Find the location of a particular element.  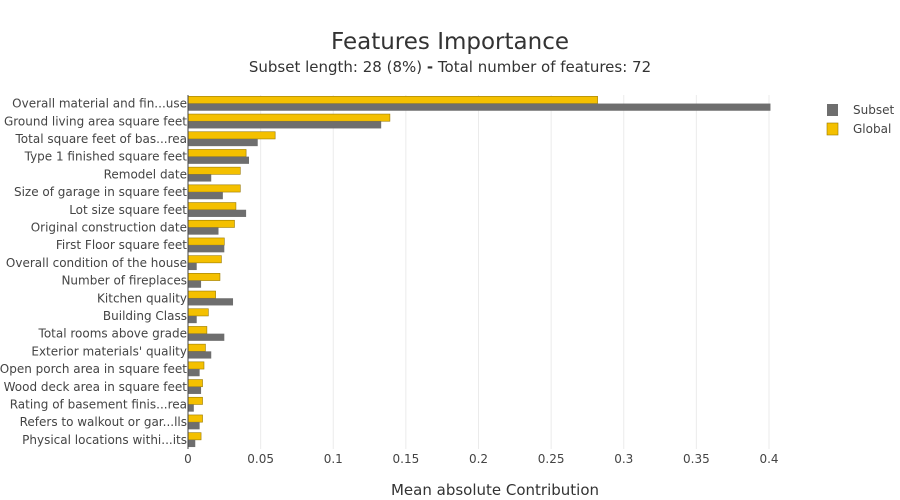

category-label: Total rooms above grade is located at coordinates (112, 334).